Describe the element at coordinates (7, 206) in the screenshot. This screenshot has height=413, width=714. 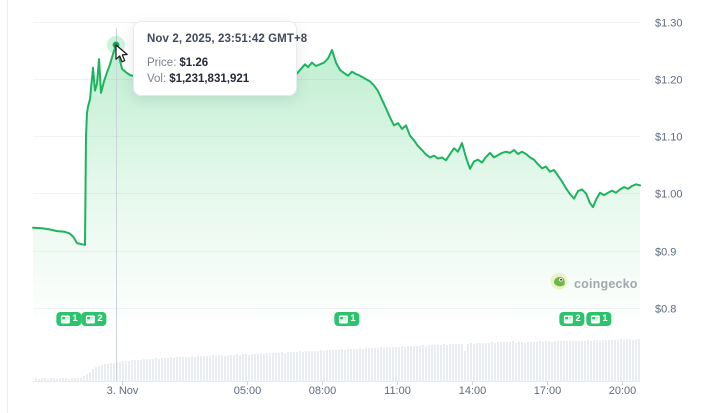
I see `panel-left-border` at that location.